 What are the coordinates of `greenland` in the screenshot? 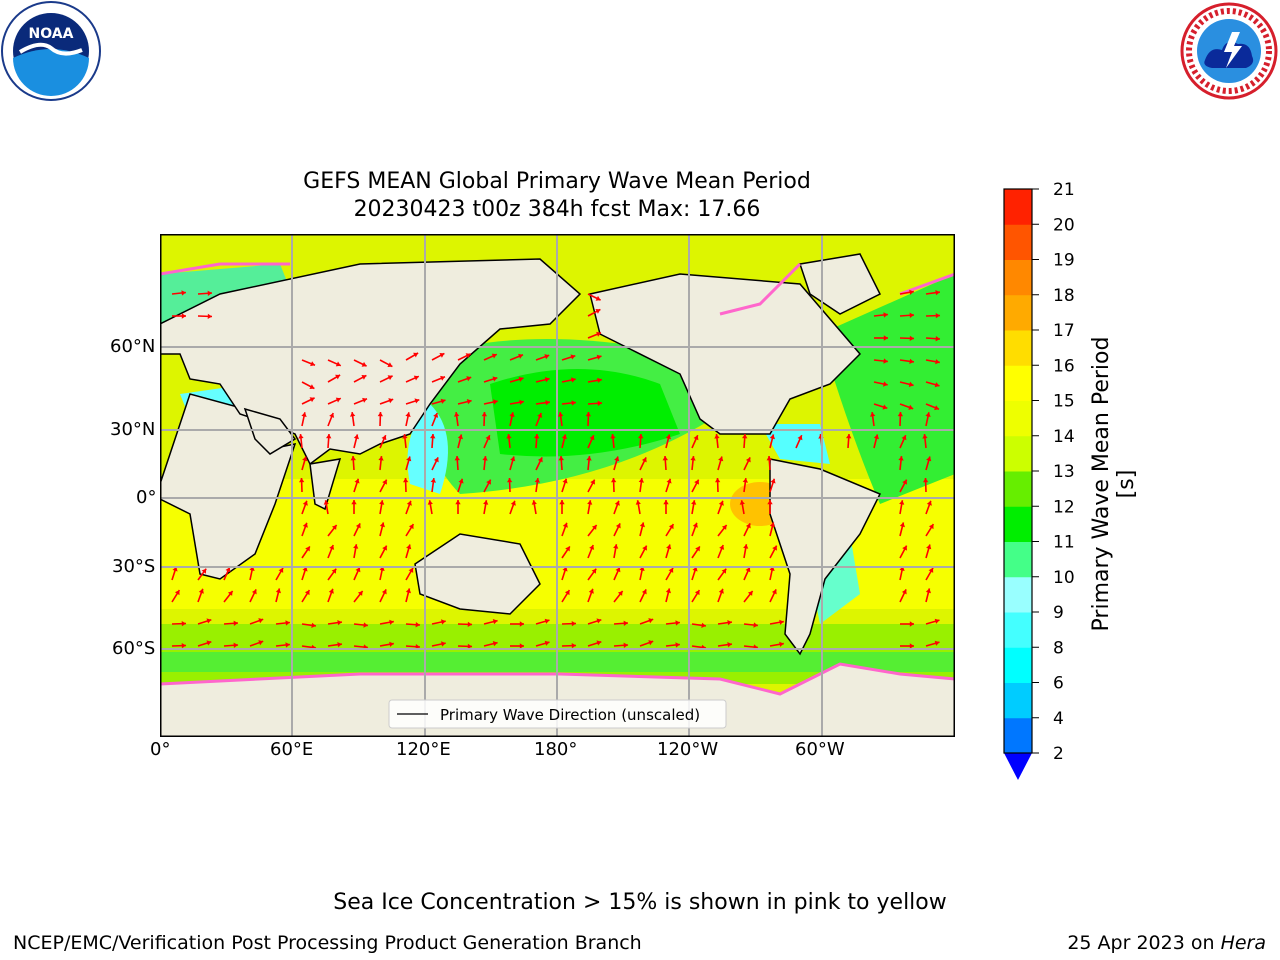 It's located at (840, 284).